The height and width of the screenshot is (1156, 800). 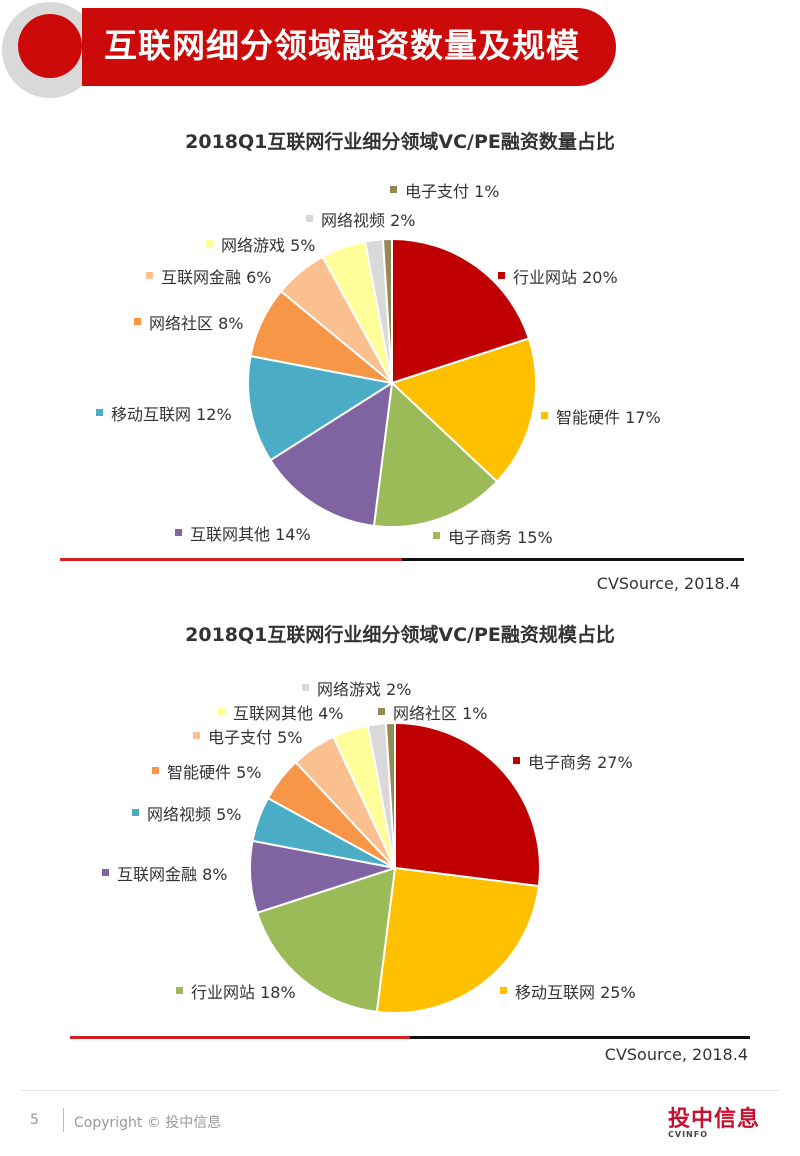 I want to click on slice-label-text: 电子商务 27%, so click(x=580, y=762).